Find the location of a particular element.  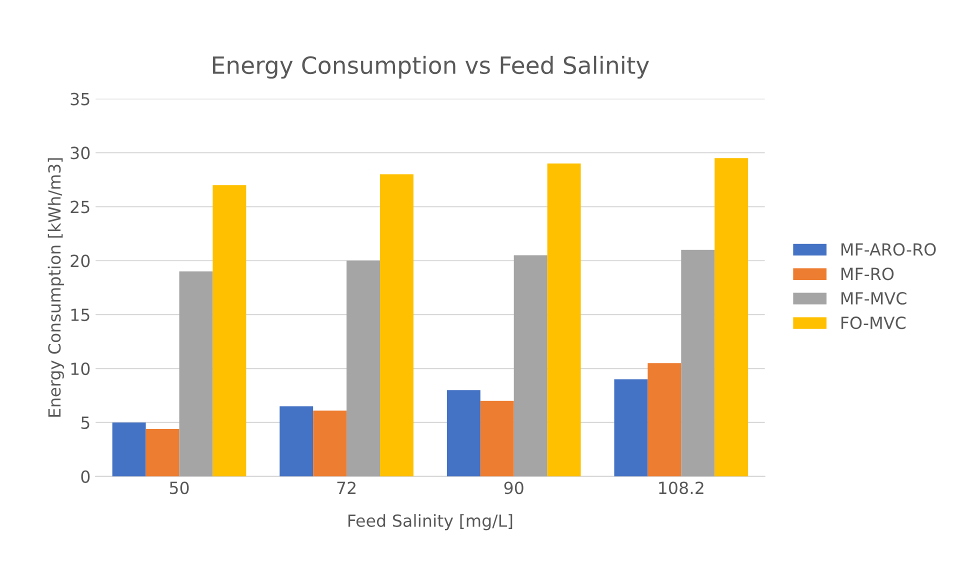

x-axis-title: Feed Salinity [mg/L] is located at coordinates (430, 522).